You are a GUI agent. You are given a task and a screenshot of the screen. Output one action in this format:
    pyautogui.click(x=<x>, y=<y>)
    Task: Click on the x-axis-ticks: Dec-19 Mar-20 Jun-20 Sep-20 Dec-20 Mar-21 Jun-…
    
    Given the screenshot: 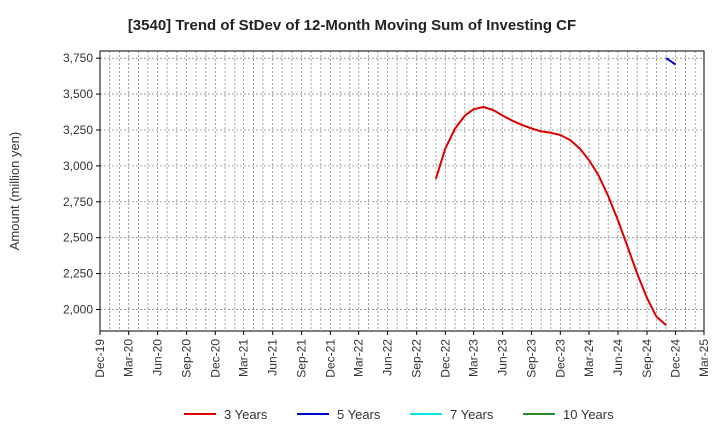 What is the action you would take?
    pyautogui.click(x=402, y=354)
    